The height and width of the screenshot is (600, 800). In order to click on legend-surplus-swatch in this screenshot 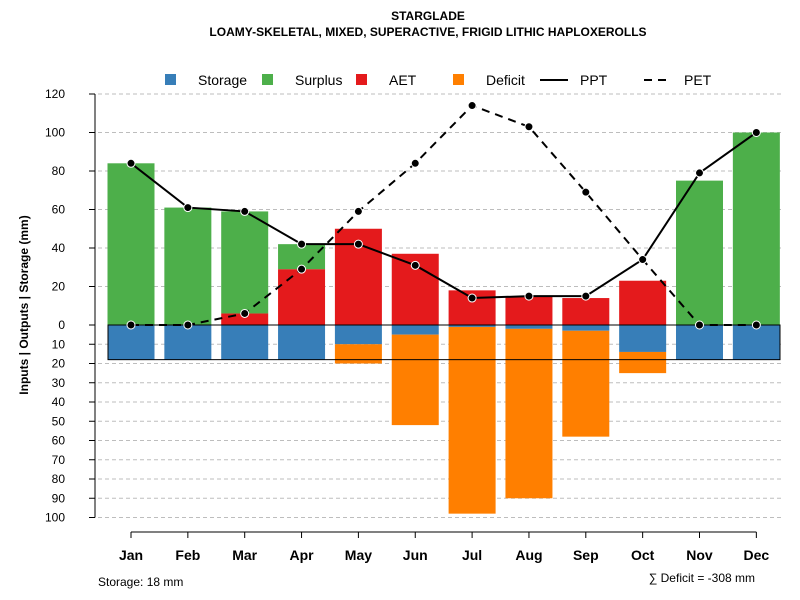, I will do `click(267, 79)`.